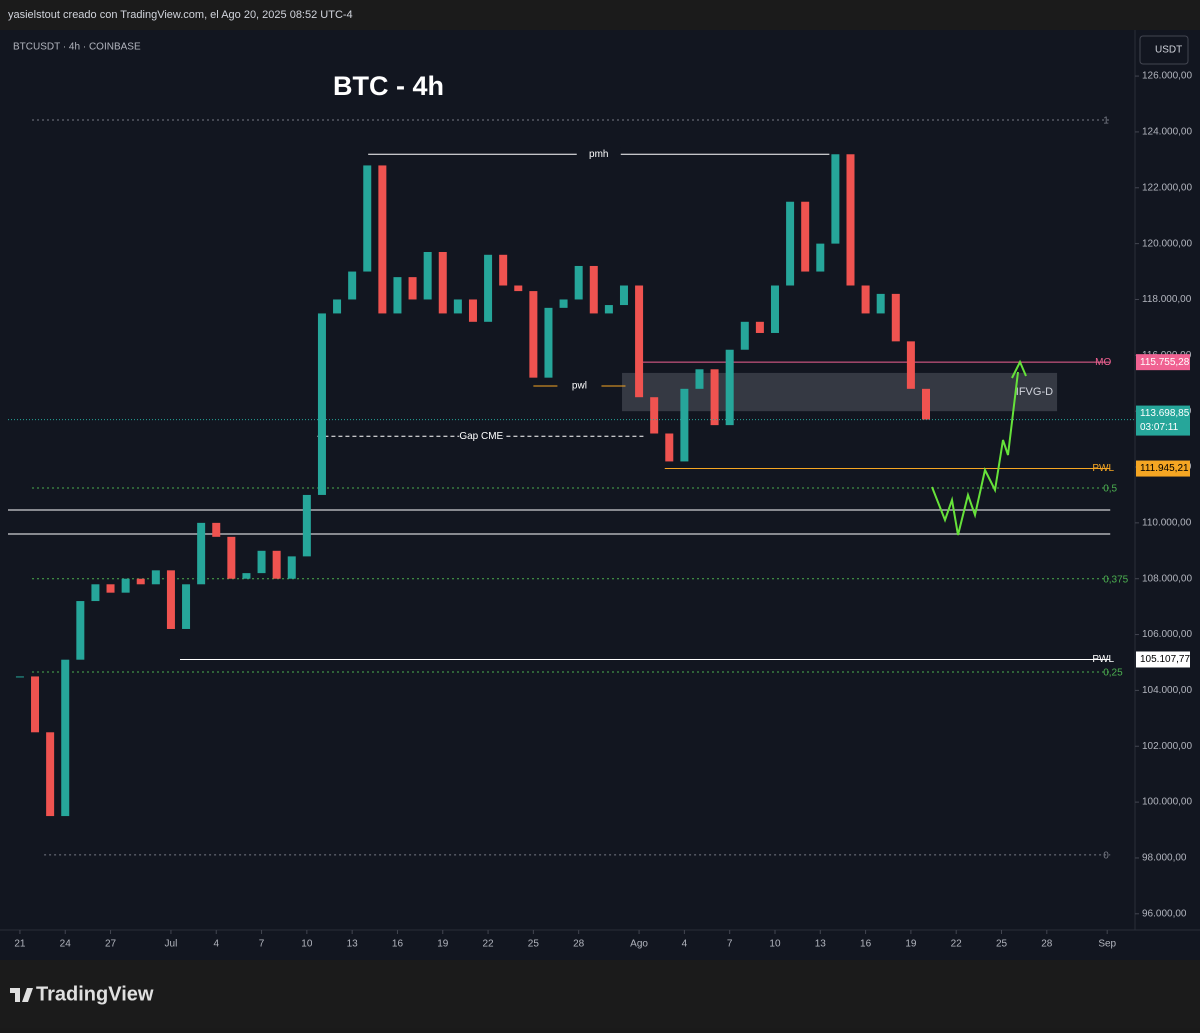 This screenshot has width=1200, height=1033. I want to click on price-tag: 105.107,77, so click(1165, 659).